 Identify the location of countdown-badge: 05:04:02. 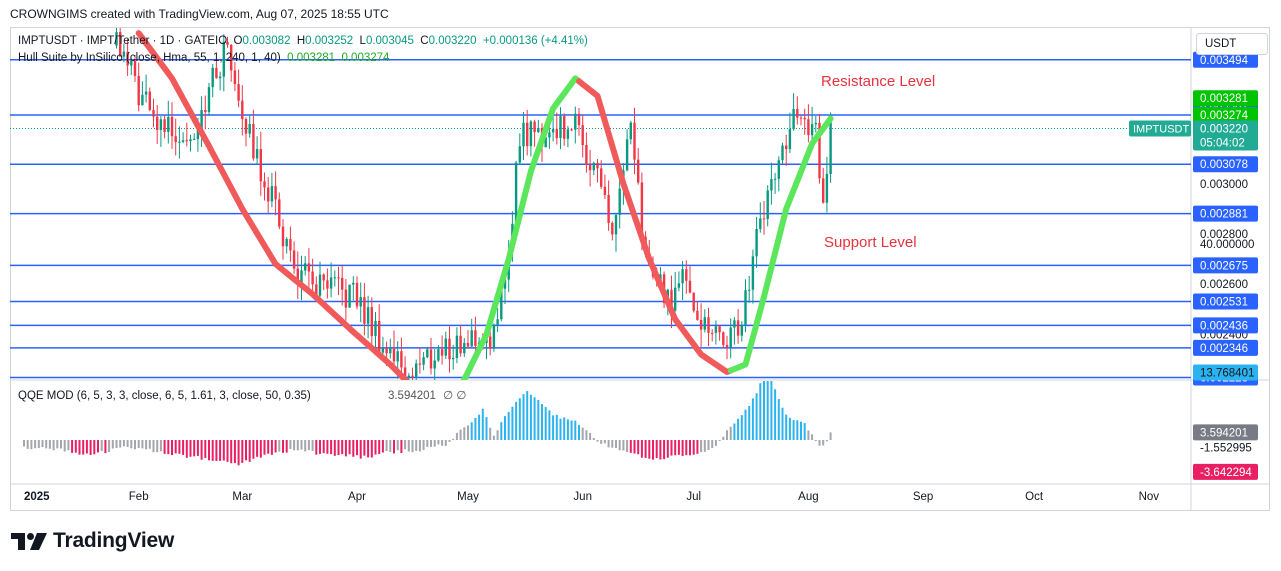
(1222, 144).